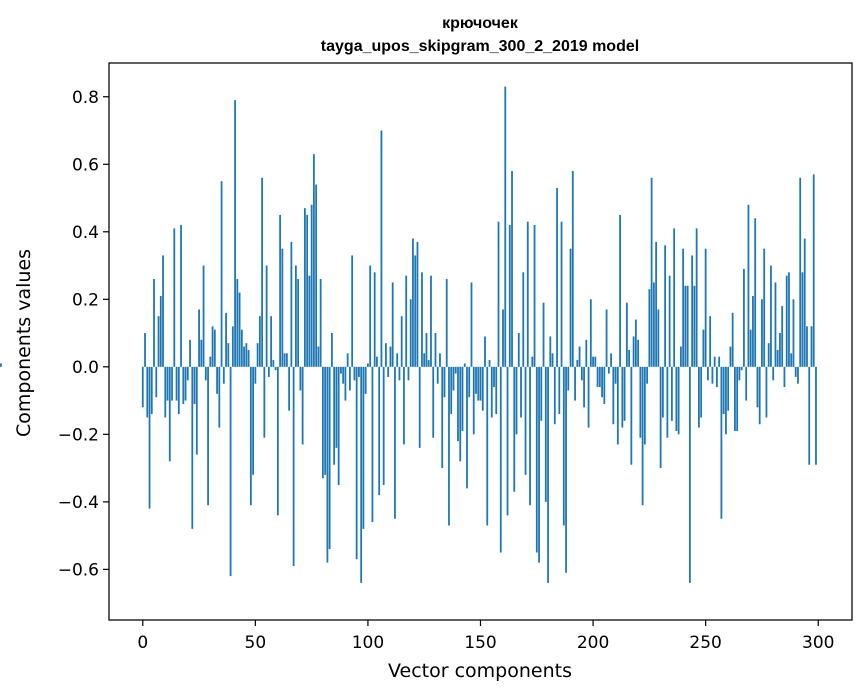  I want to click on y-tick-label: 0.4, so click(85, 233).